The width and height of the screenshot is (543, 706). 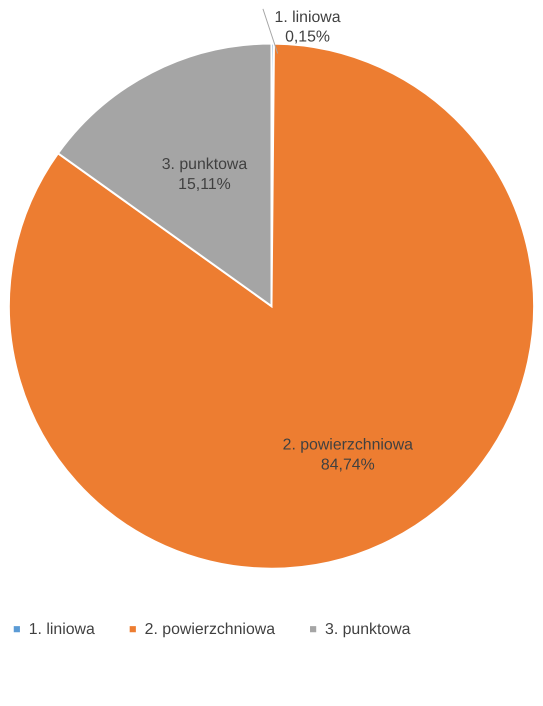 What do you see at coordinates (204, 184) in the screenshot?
I see `data-label: 15,11%` at bounding box center [204, 184].